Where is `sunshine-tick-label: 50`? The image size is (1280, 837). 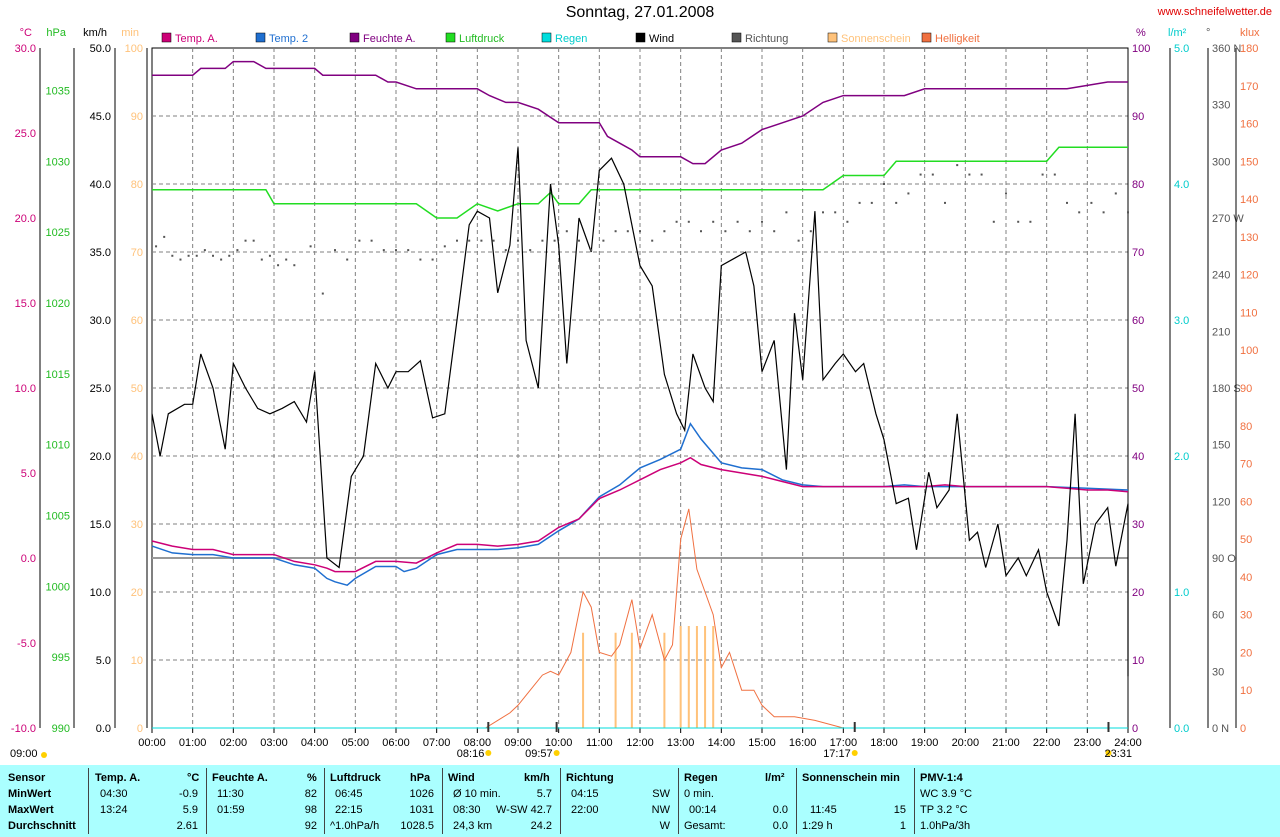 sunshine-tick-label: 50 is located at coordinates (137, 389).